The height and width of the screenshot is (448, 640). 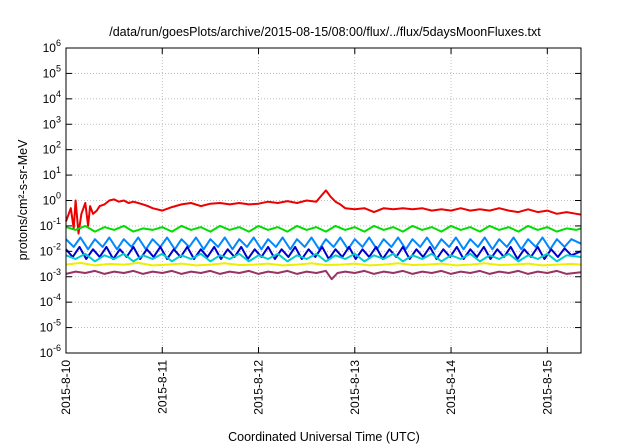 What do you see at coordinates (451, 387) in the screenshot?
I see `x-tick-label: 2015-8-14` at bounding box center [451, 387].